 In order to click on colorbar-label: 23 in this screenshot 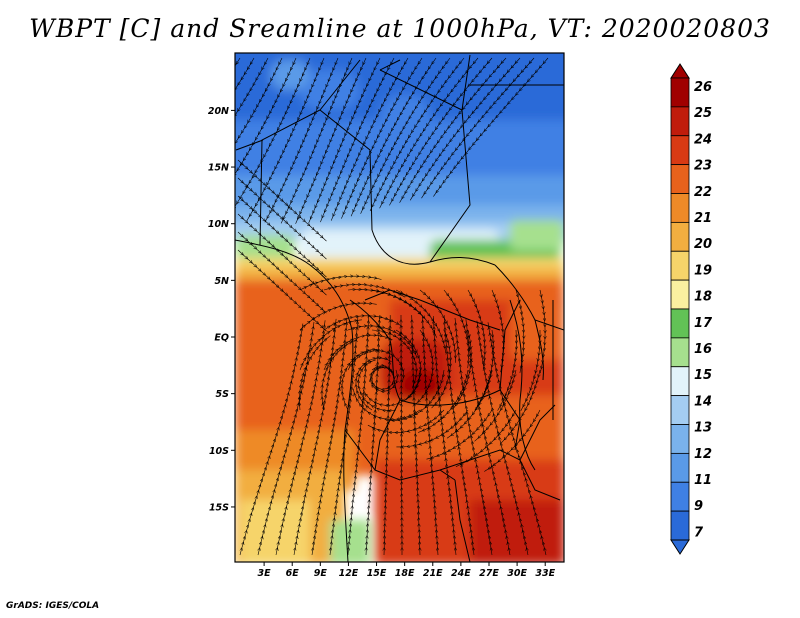, I will do `click(703, 166)`.